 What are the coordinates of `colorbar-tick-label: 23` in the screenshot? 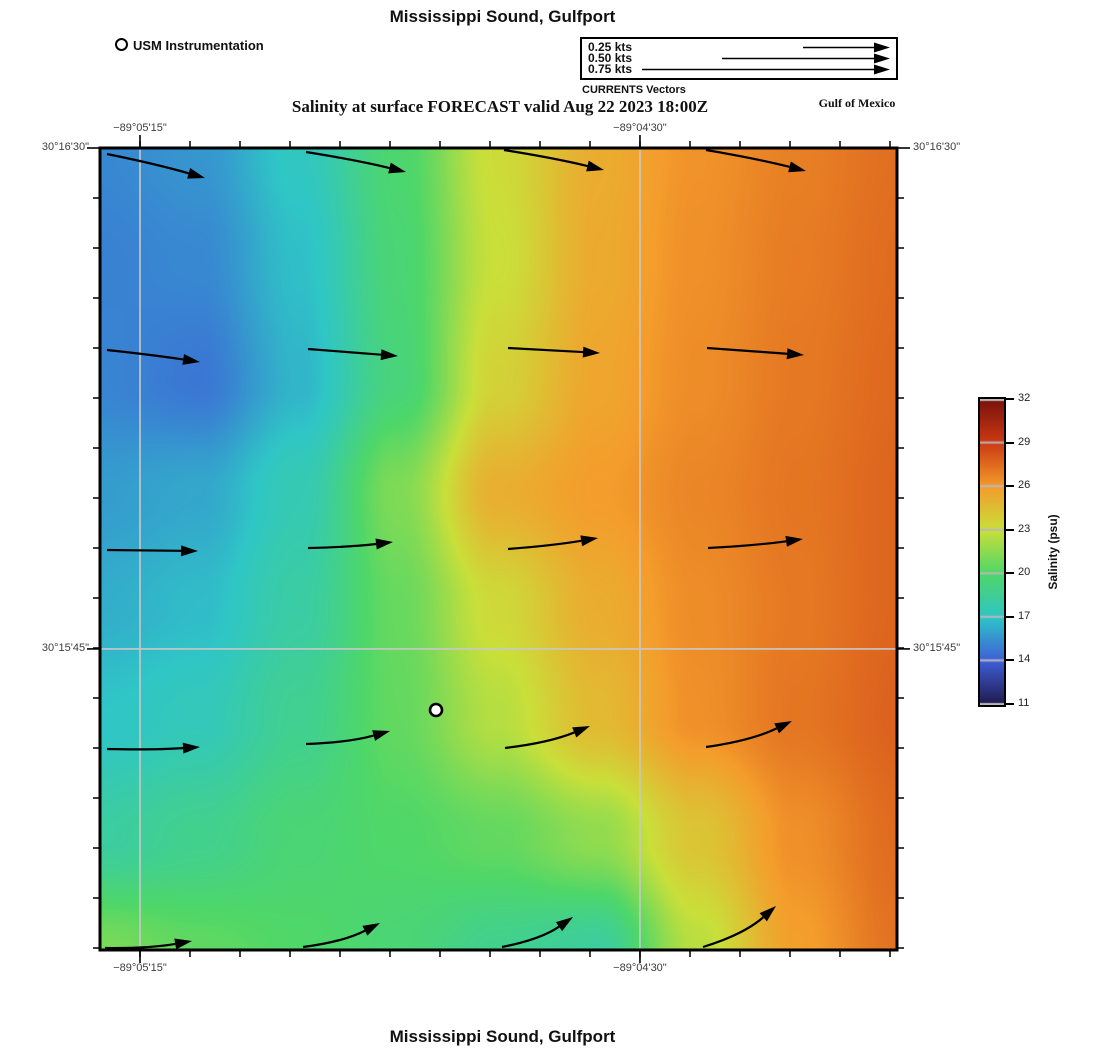 It's located at (1024, 528).